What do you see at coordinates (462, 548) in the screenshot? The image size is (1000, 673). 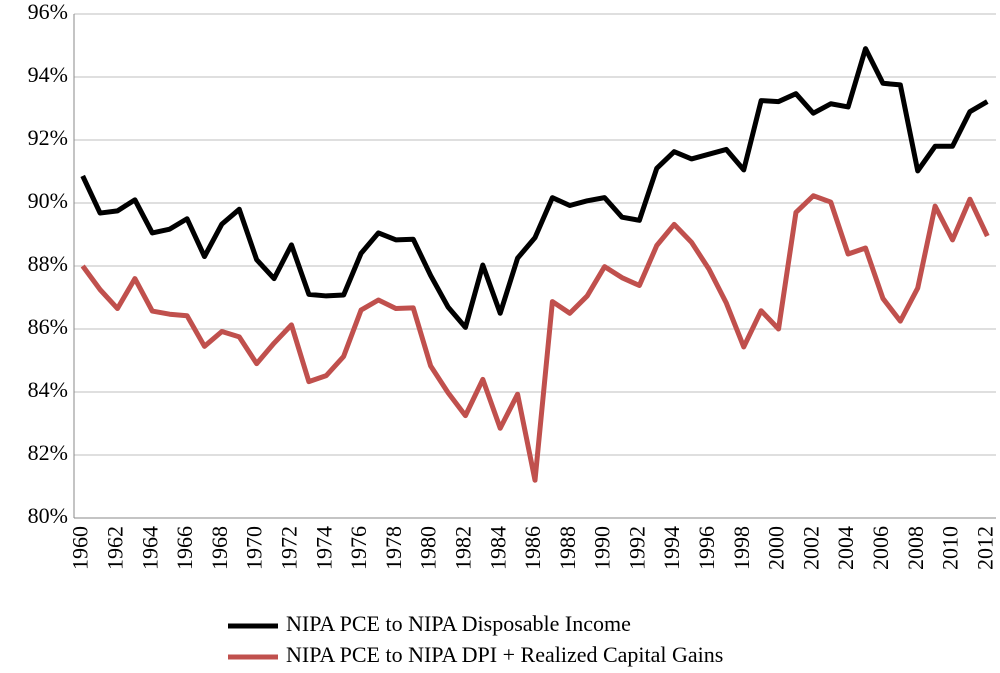 I see `x-tick-label: 1982` at bounding box center [462, 548].